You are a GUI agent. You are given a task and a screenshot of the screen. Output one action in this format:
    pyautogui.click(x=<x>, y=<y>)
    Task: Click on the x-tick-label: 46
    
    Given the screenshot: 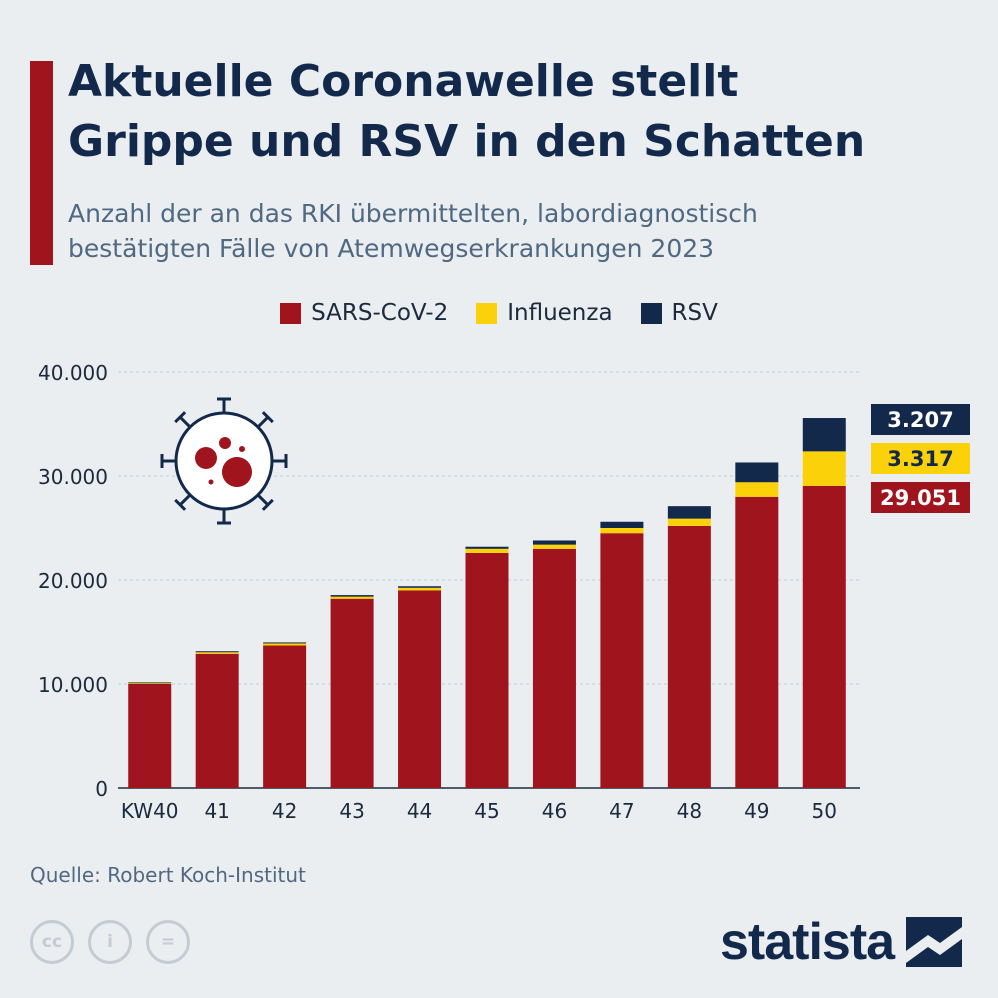 What is the action you would take?
    pyautogui.click(x=554, y=811)
    